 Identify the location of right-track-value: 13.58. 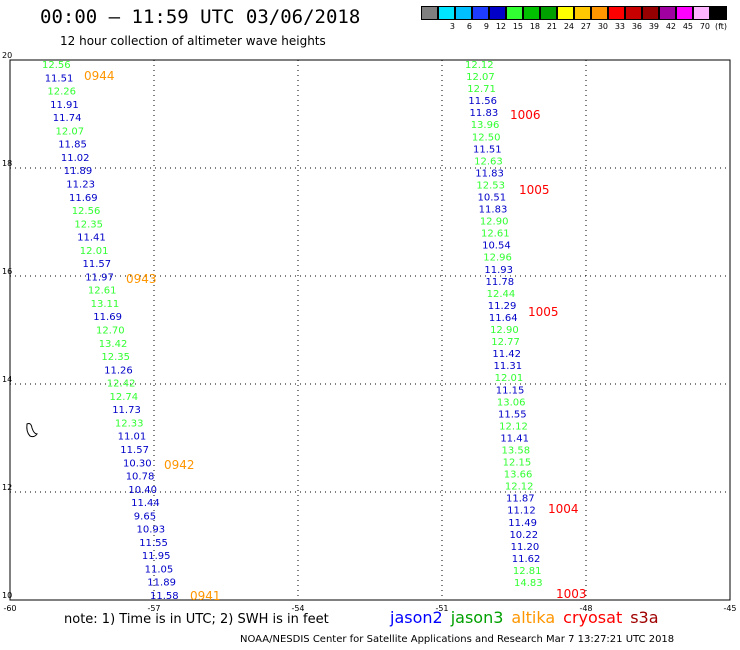
(515, 450).